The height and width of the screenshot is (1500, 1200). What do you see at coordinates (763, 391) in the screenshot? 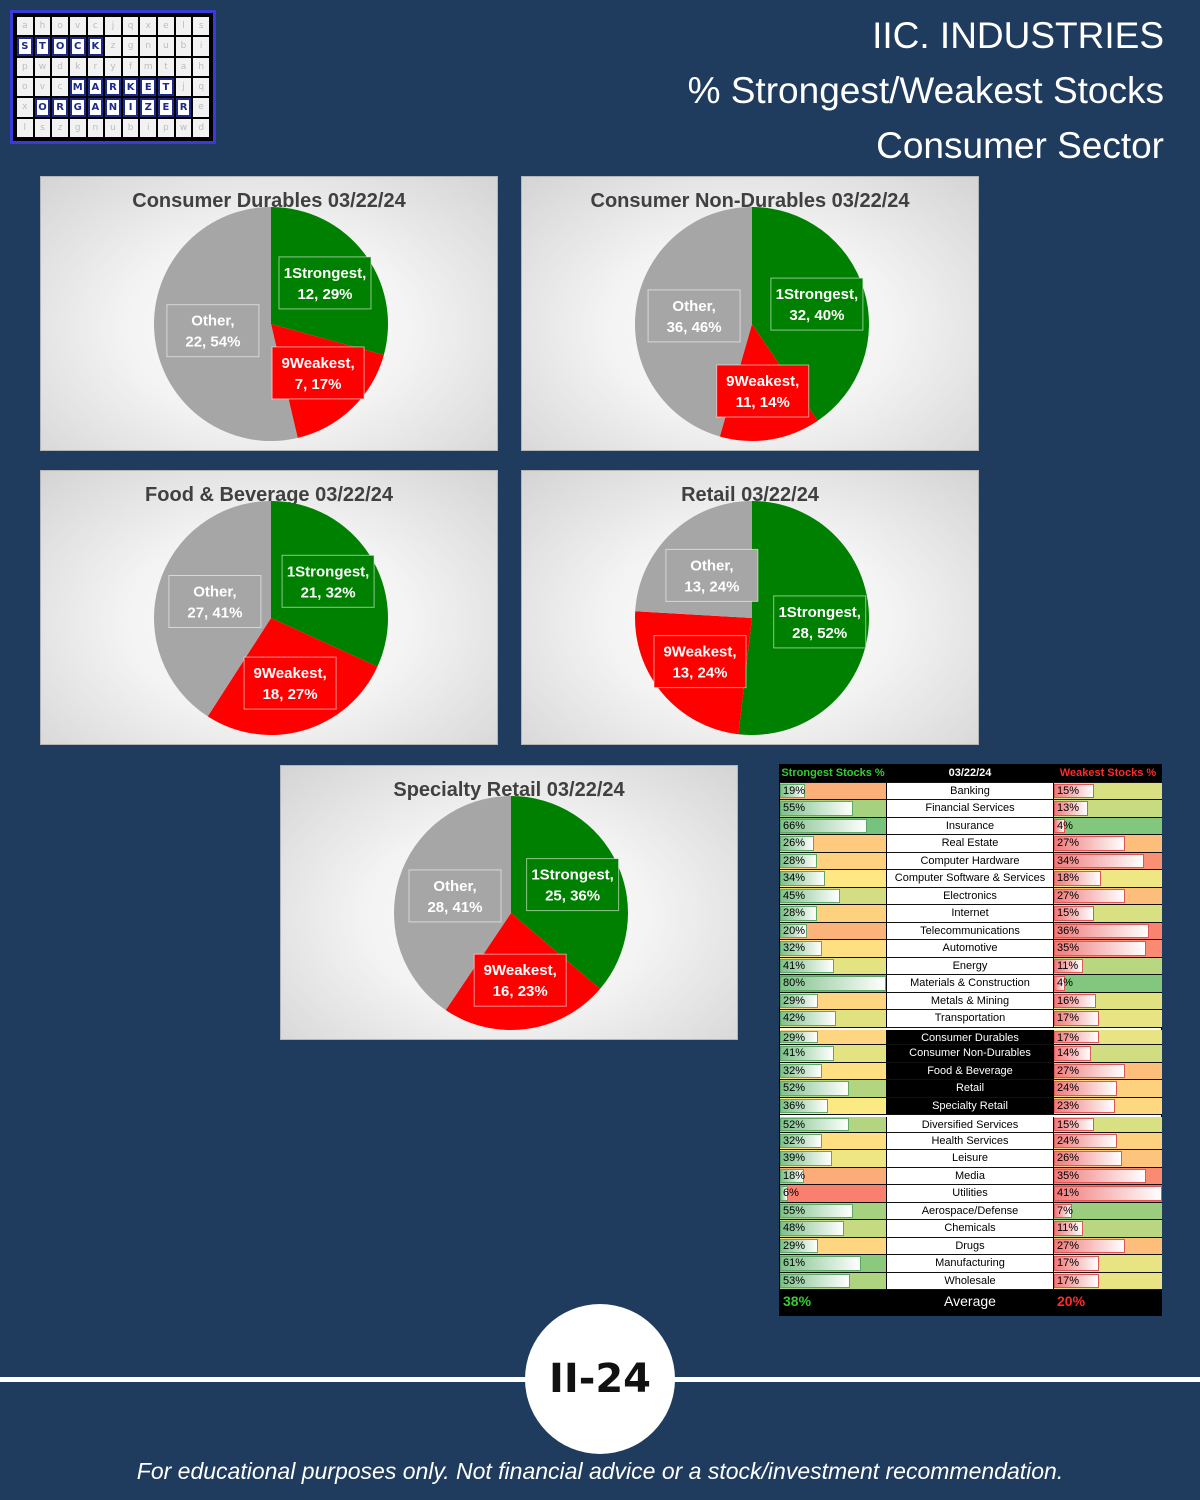
I see `slice-label: 9Weakest, 11, 14%` at bounding box center [763, 391].